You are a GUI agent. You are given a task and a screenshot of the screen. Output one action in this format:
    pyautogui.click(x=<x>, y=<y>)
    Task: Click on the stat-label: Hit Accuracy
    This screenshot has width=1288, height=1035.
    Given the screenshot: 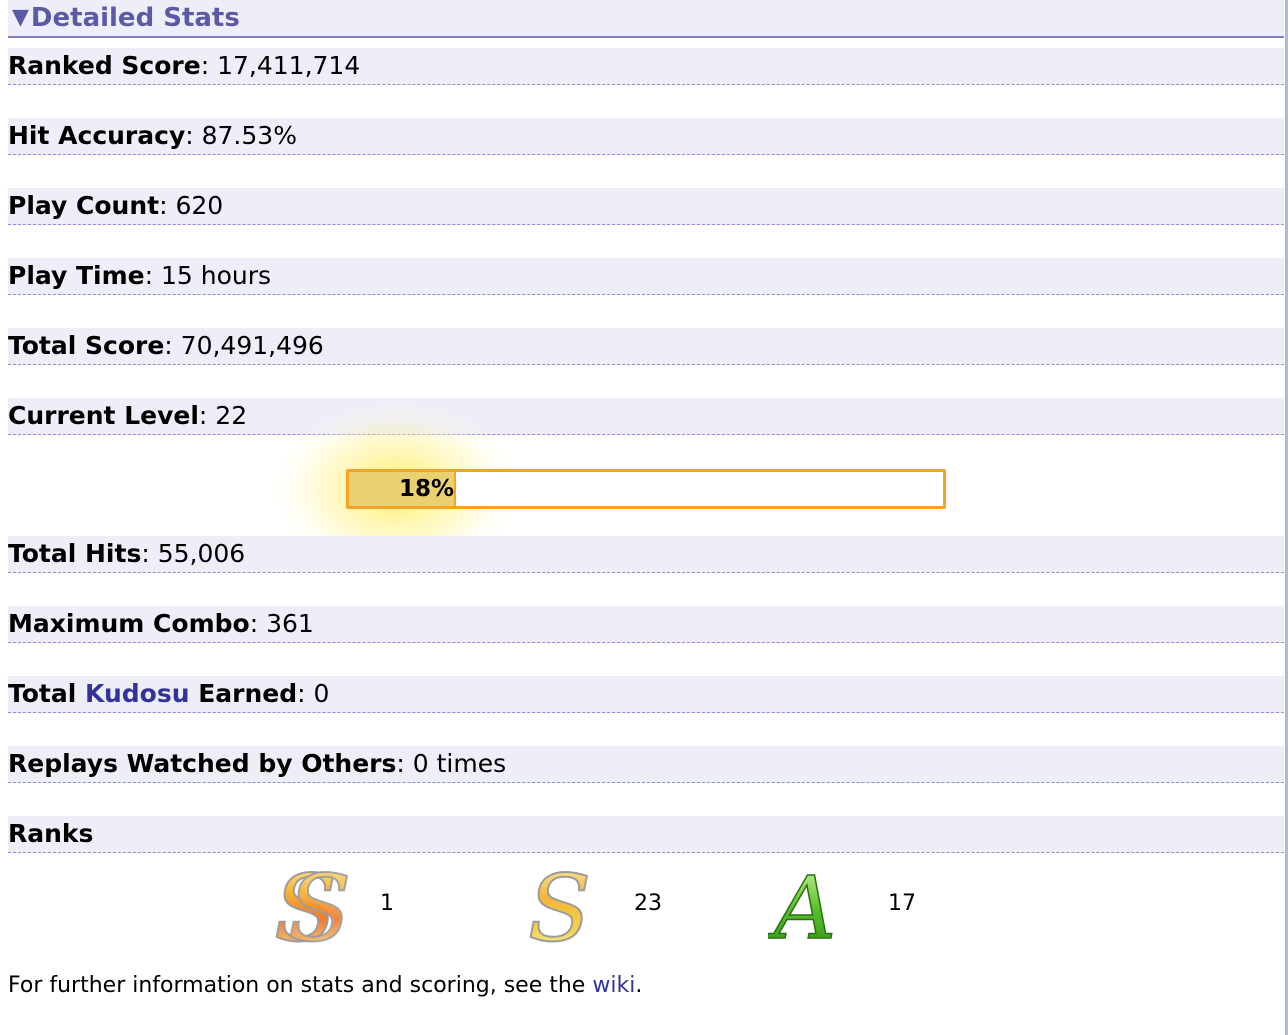 What is the action you would take?
    pyautogui.click(x=97, y=135)
    